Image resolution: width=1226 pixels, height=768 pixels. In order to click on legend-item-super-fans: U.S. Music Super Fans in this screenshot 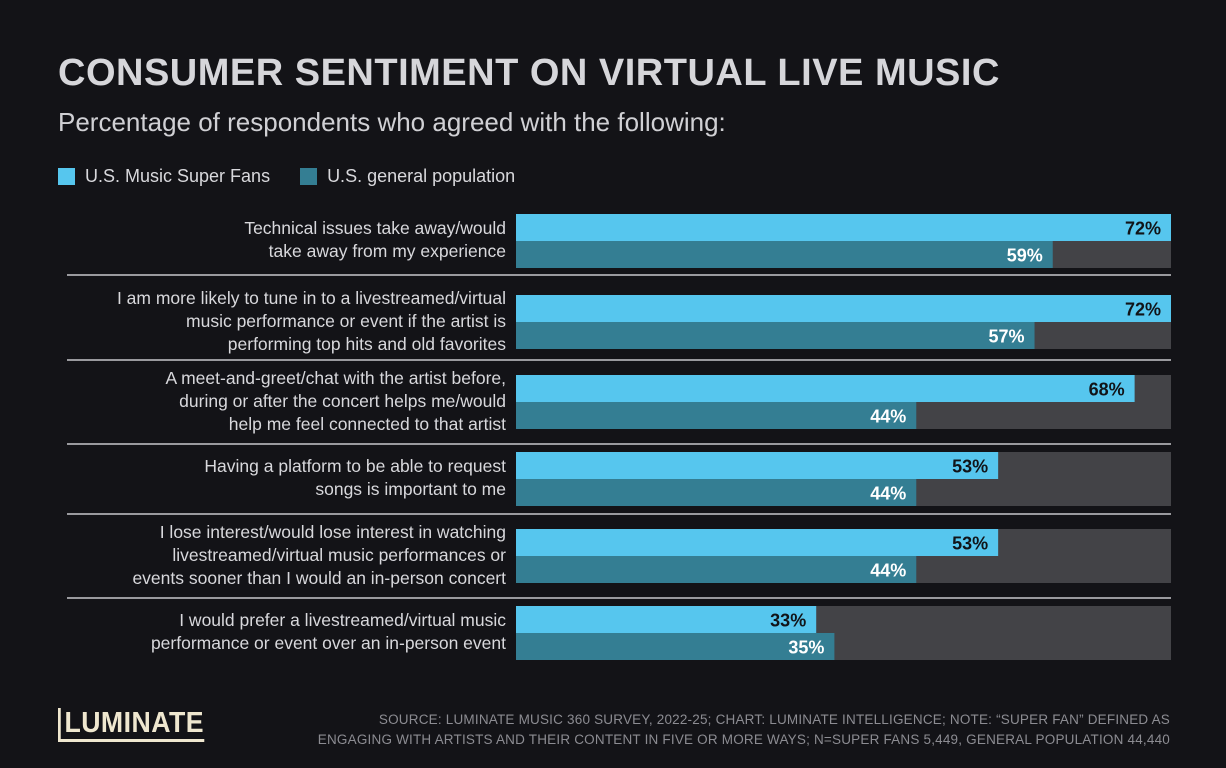, I will do `click(164, 176)`.